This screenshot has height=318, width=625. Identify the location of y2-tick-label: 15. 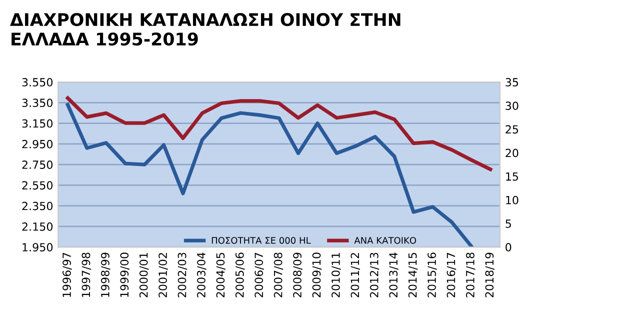
(512, 176).